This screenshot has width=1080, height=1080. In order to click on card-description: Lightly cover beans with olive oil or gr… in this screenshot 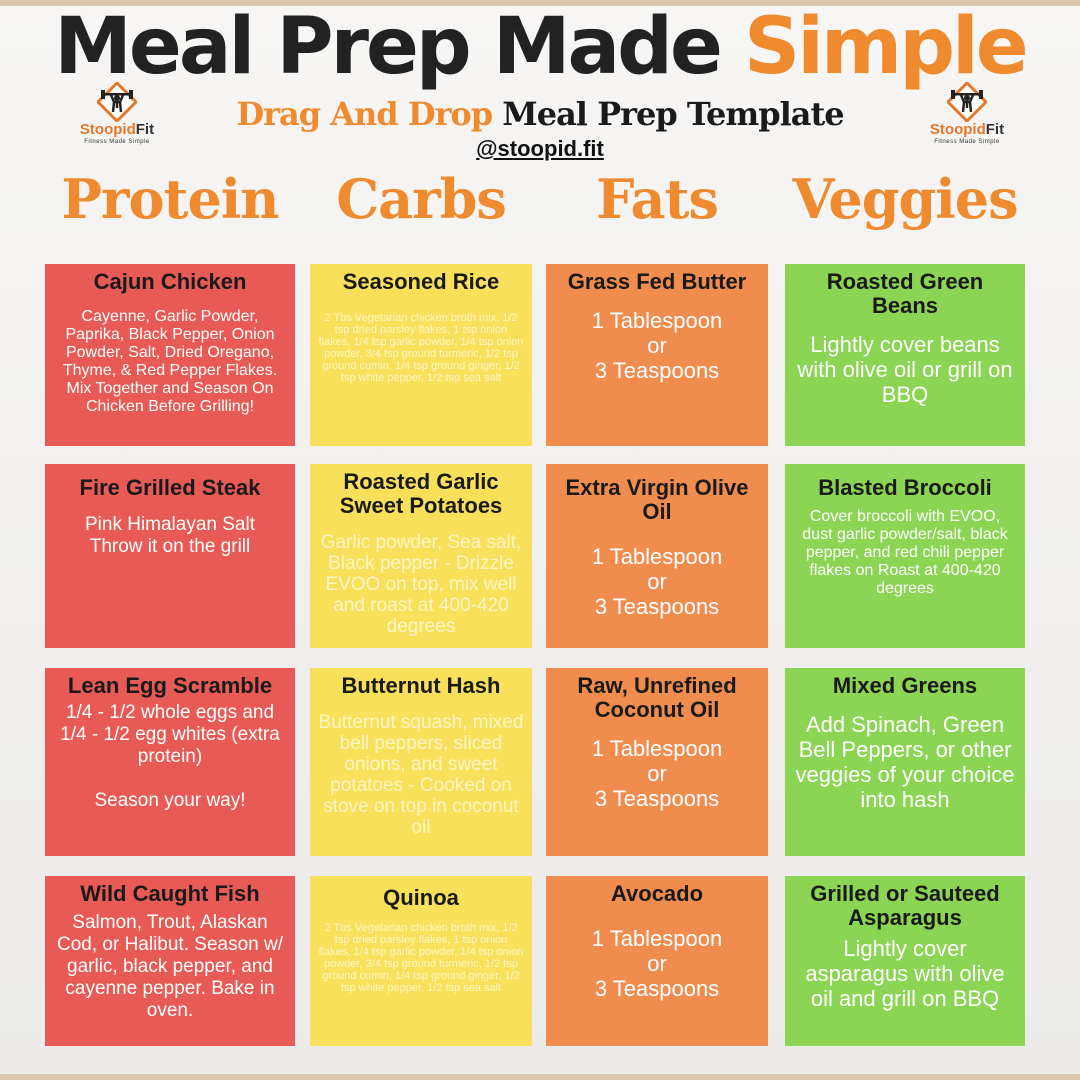, I will do `click(905, 369)`.